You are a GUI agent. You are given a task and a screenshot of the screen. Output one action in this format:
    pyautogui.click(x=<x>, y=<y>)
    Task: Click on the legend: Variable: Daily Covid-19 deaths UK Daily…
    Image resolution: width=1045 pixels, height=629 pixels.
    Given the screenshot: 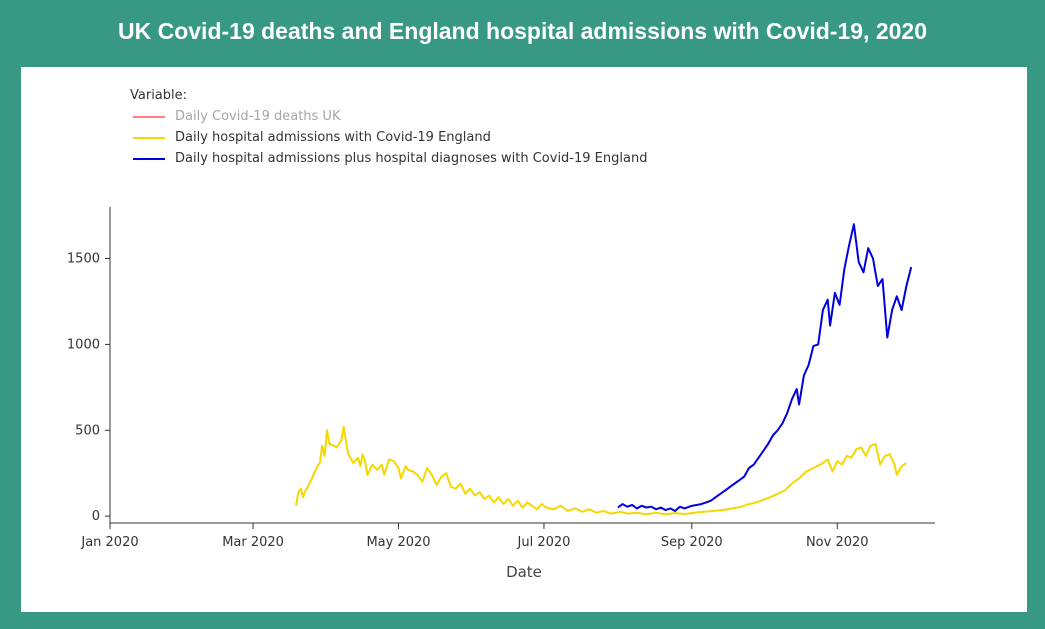 What is the action you would take?
    pyautogui.click(x=388, y=127)
    